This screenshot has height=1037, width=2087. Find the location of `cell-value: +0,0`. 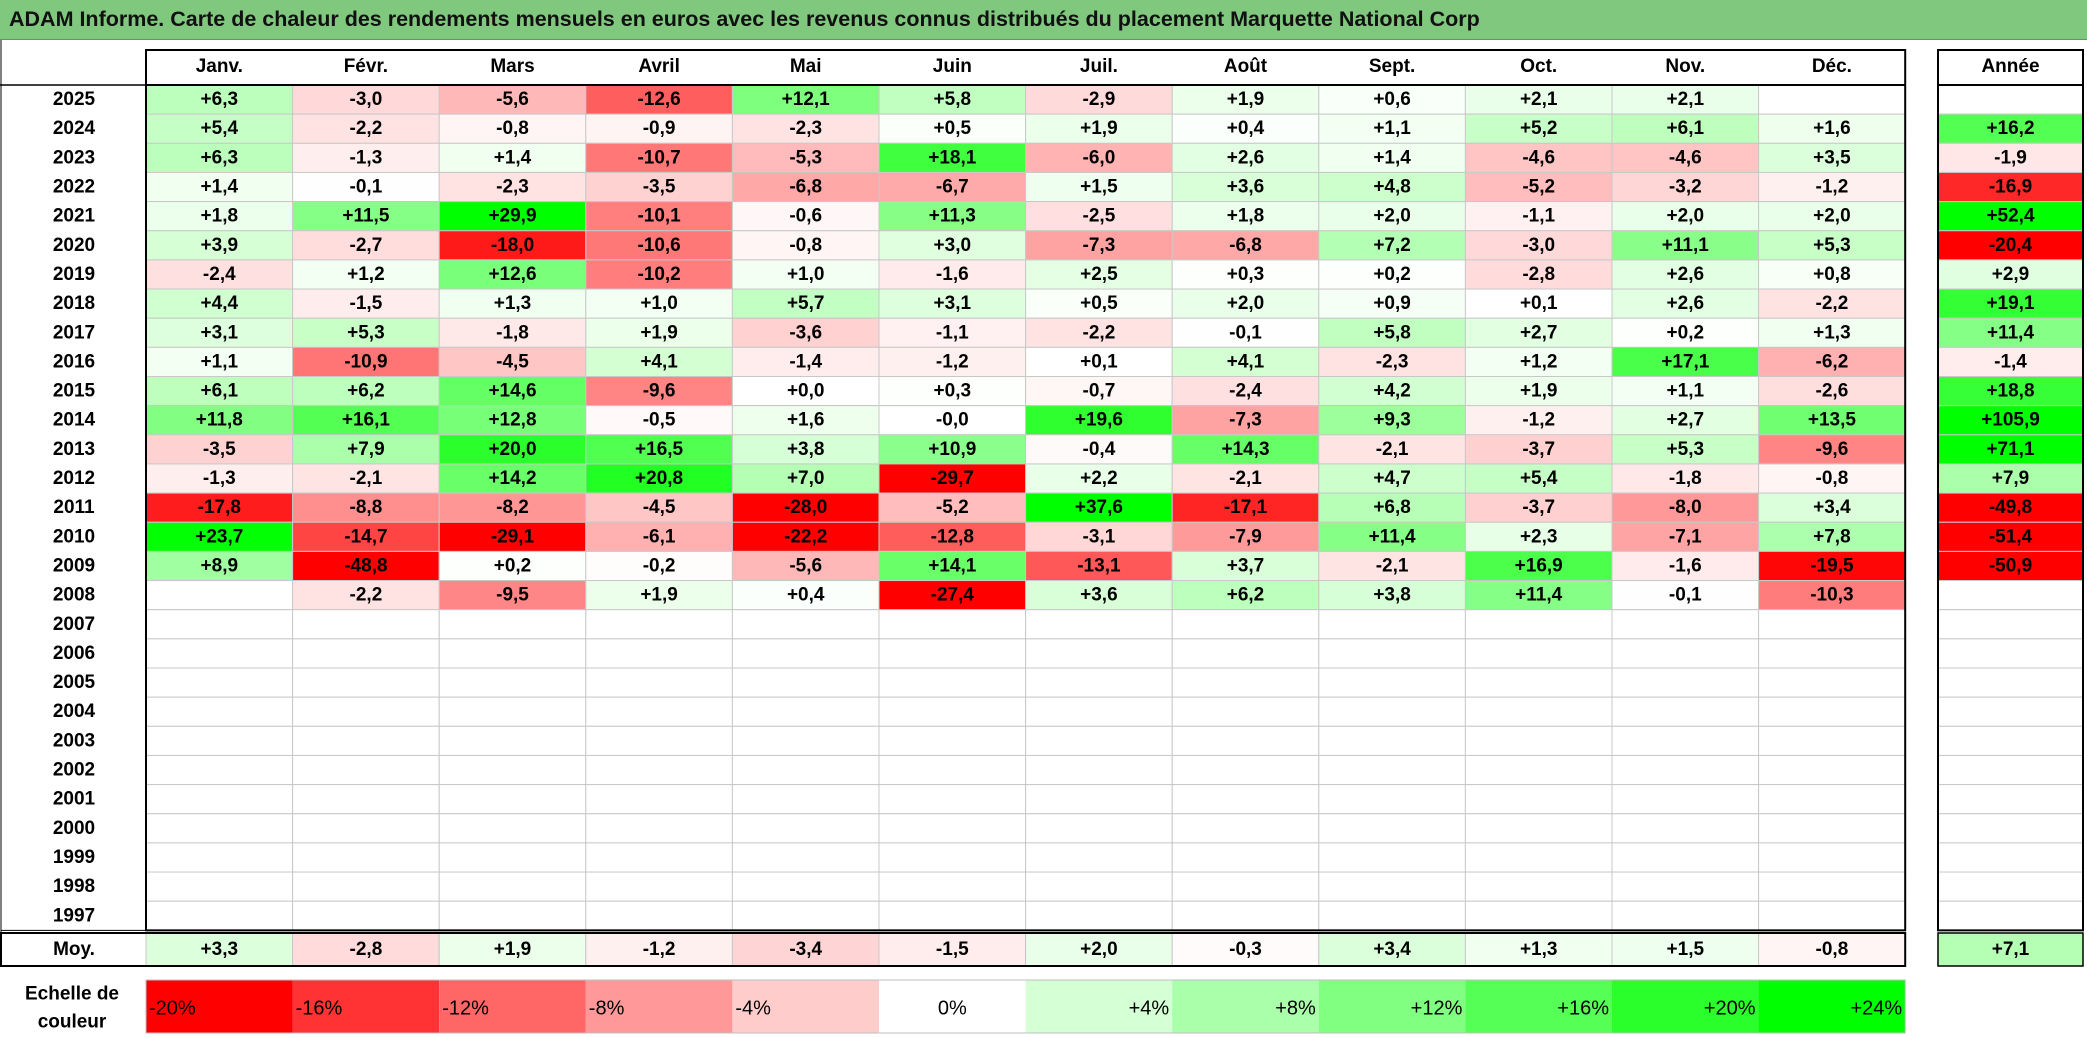

cell-value: +0,0 is located at coordinates (806, 391).